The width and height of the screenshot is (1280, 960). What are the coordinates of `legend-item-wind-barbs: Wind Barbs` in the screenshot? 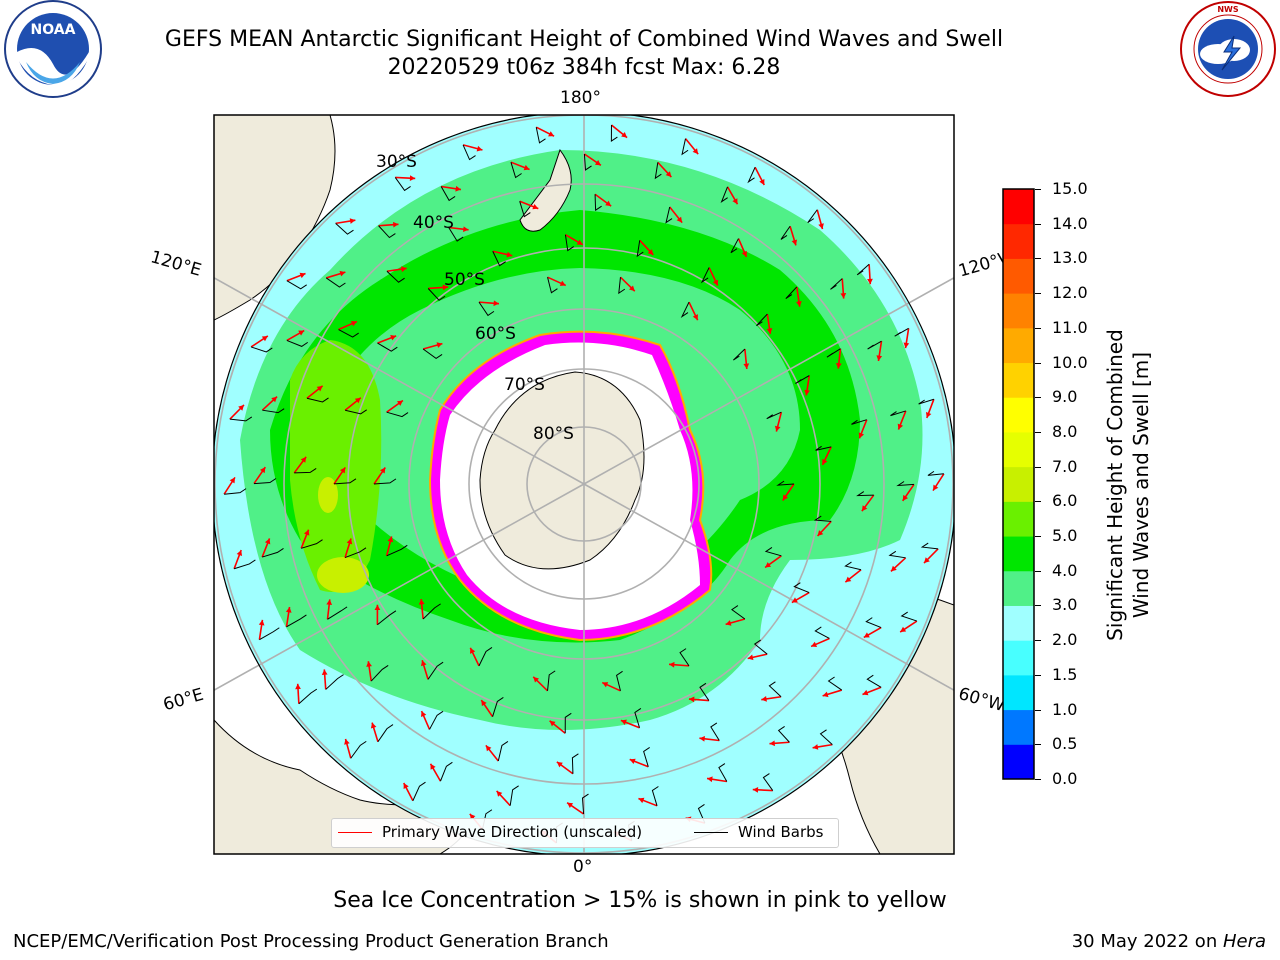 It's located at (758, 832).